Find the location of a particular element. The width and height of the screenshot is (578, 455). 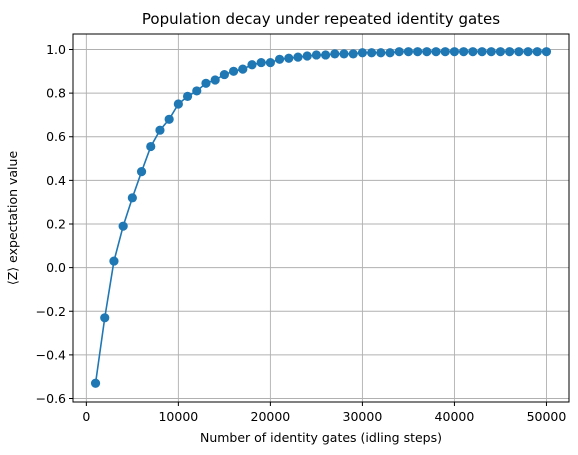

x-tick-label: 50000 is located at coordinates (547, 416).